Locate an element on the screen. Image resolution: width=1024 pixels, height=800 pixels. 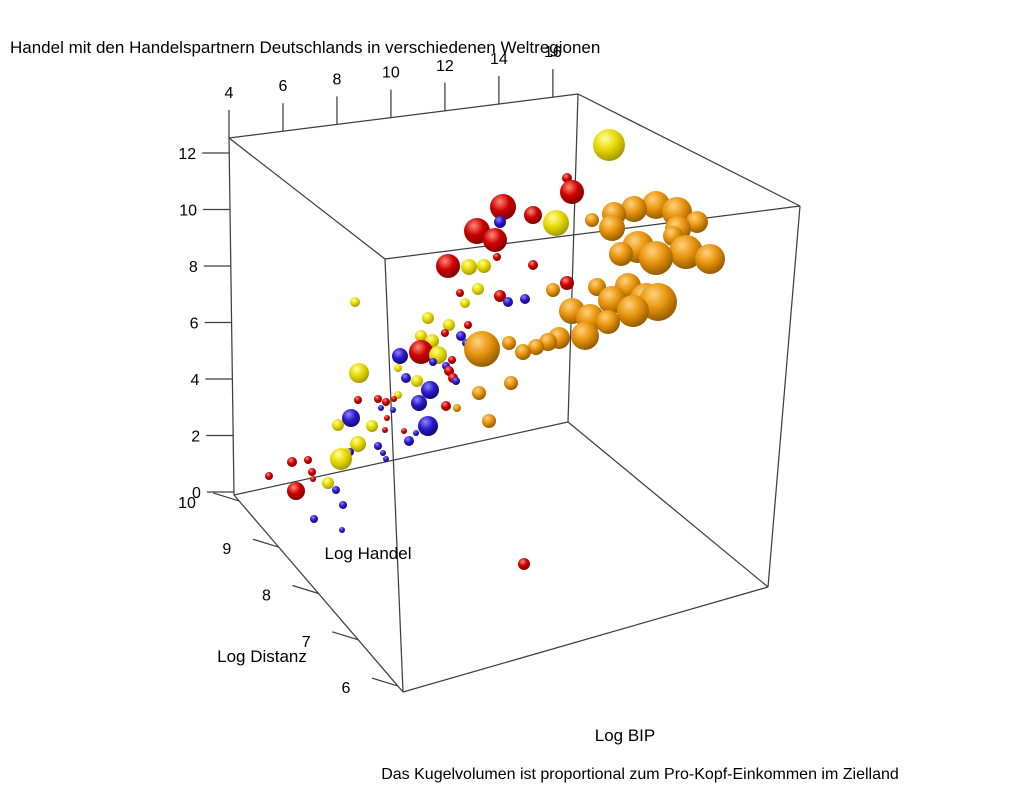
y-tick-label: 0 is located at coordinates (196, 493).